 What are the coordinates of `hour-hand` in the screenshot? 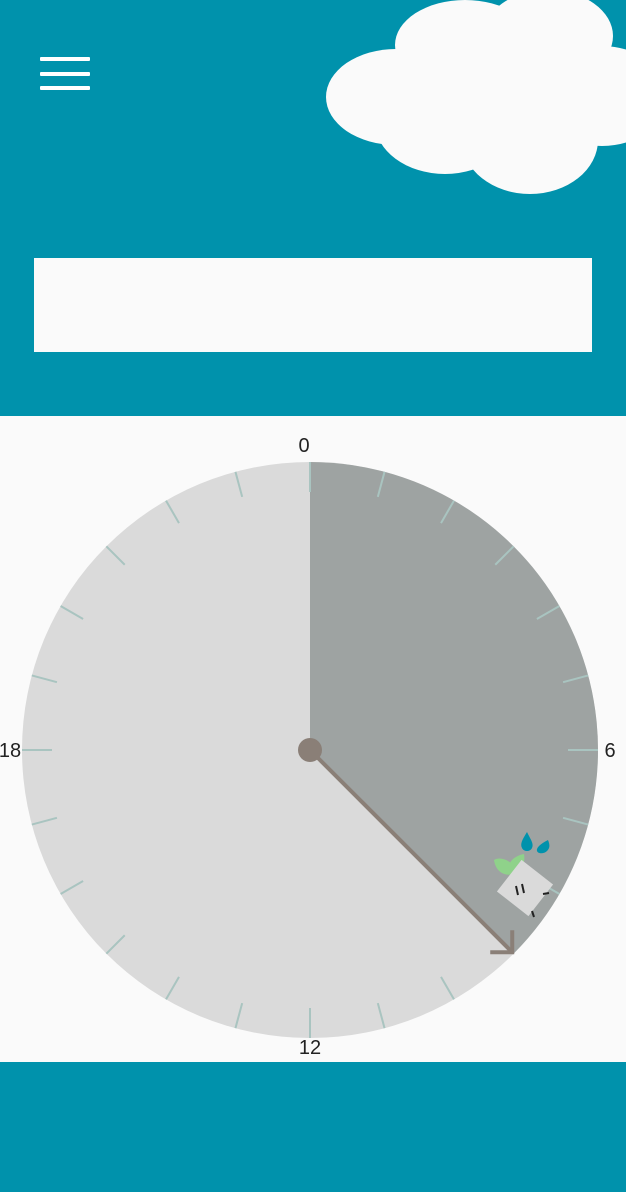 It's located at (406, 846).